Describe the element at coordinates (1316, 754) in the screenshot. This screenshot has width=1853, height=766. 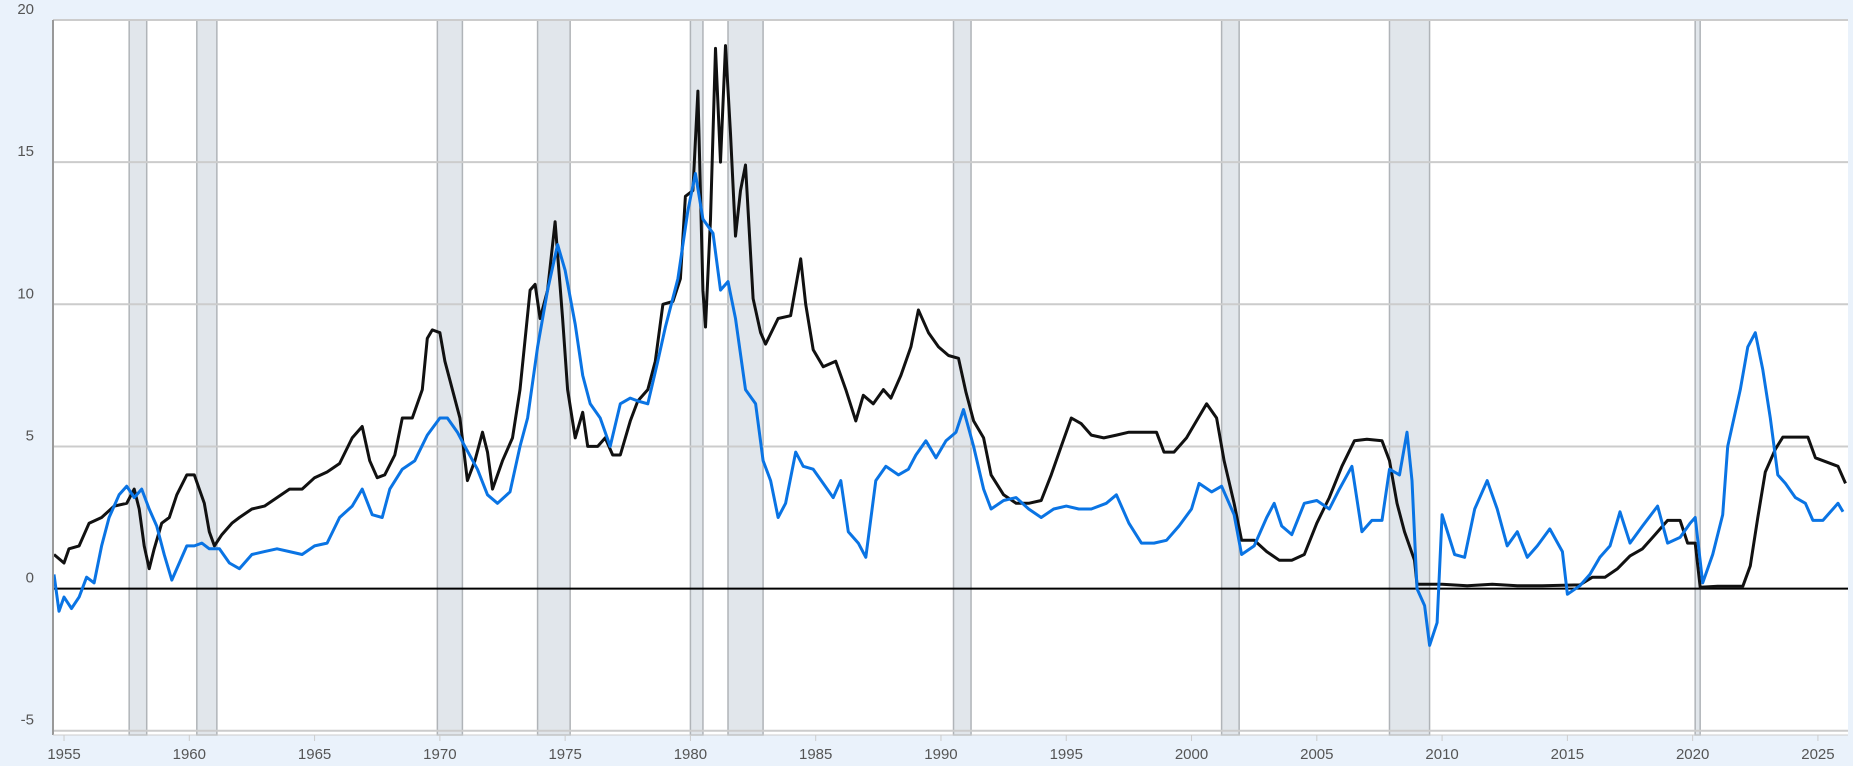
I see `x-tick-label: 2005` at that location.